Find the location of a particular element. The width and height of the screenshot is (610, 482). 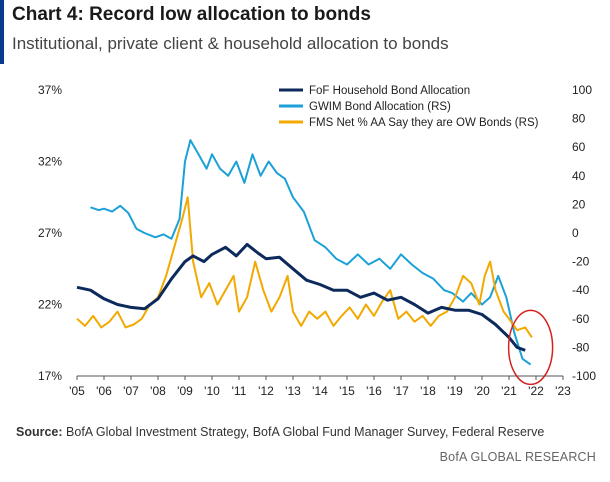

x-tick-label: '07 is located at coordinates (131, 391).